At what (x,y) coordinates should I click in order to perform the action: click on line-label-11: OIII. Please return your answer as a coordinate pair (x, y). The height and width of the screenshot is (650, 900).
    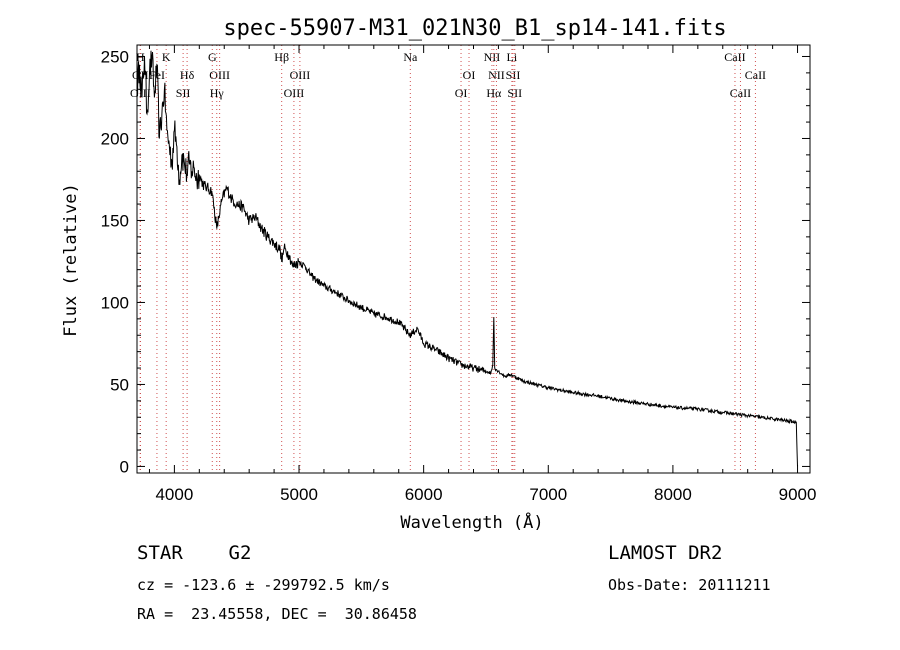
    Looking at the image, I should click on (300, 75).